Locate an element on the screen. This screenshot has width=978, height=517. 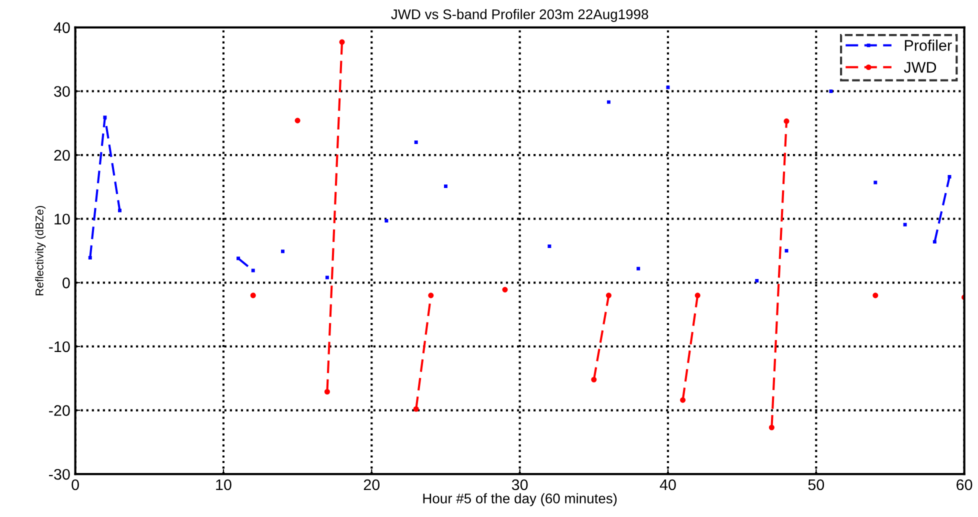
x-axis-title: Hour #5 of the day (60 minutes) is located at coordinates (520, 499).